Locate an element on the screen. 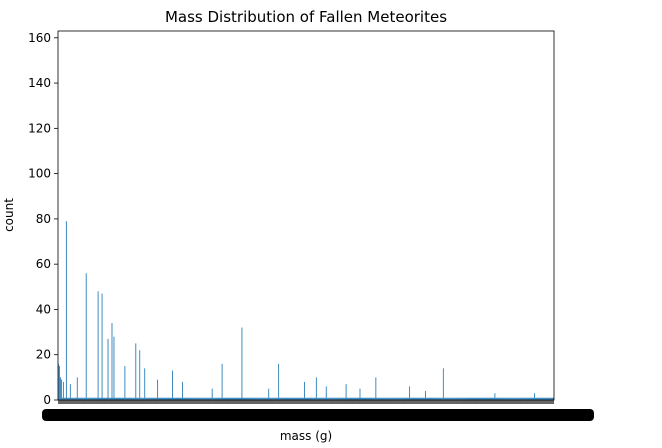 This screenshot has width=662, height=448. x-tick-labels-overlap is located at coordinates (318, 415).